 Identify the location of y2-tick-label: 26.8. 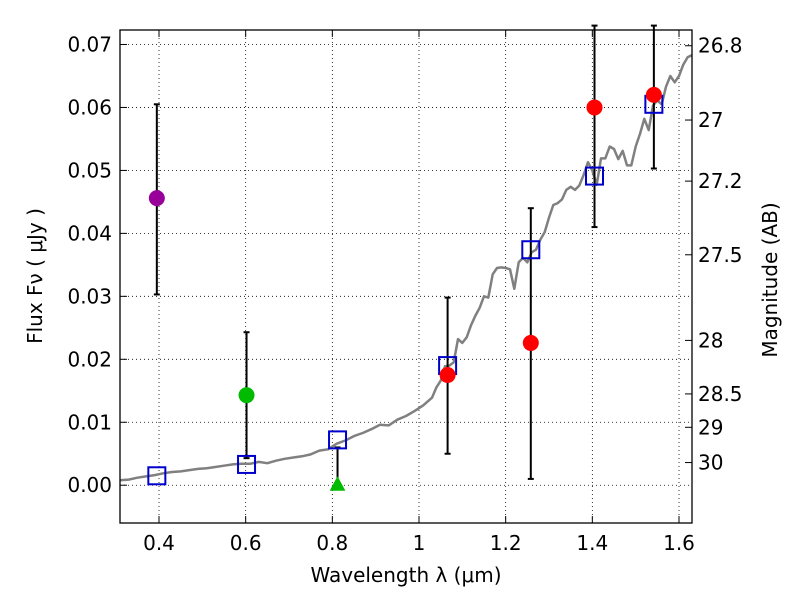
(720, 46).